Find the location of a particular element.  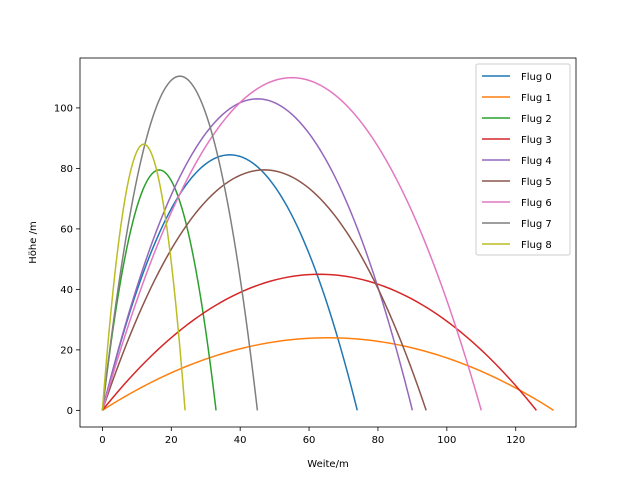

y-tick-label: 40 is located at coordinates (66, 290).